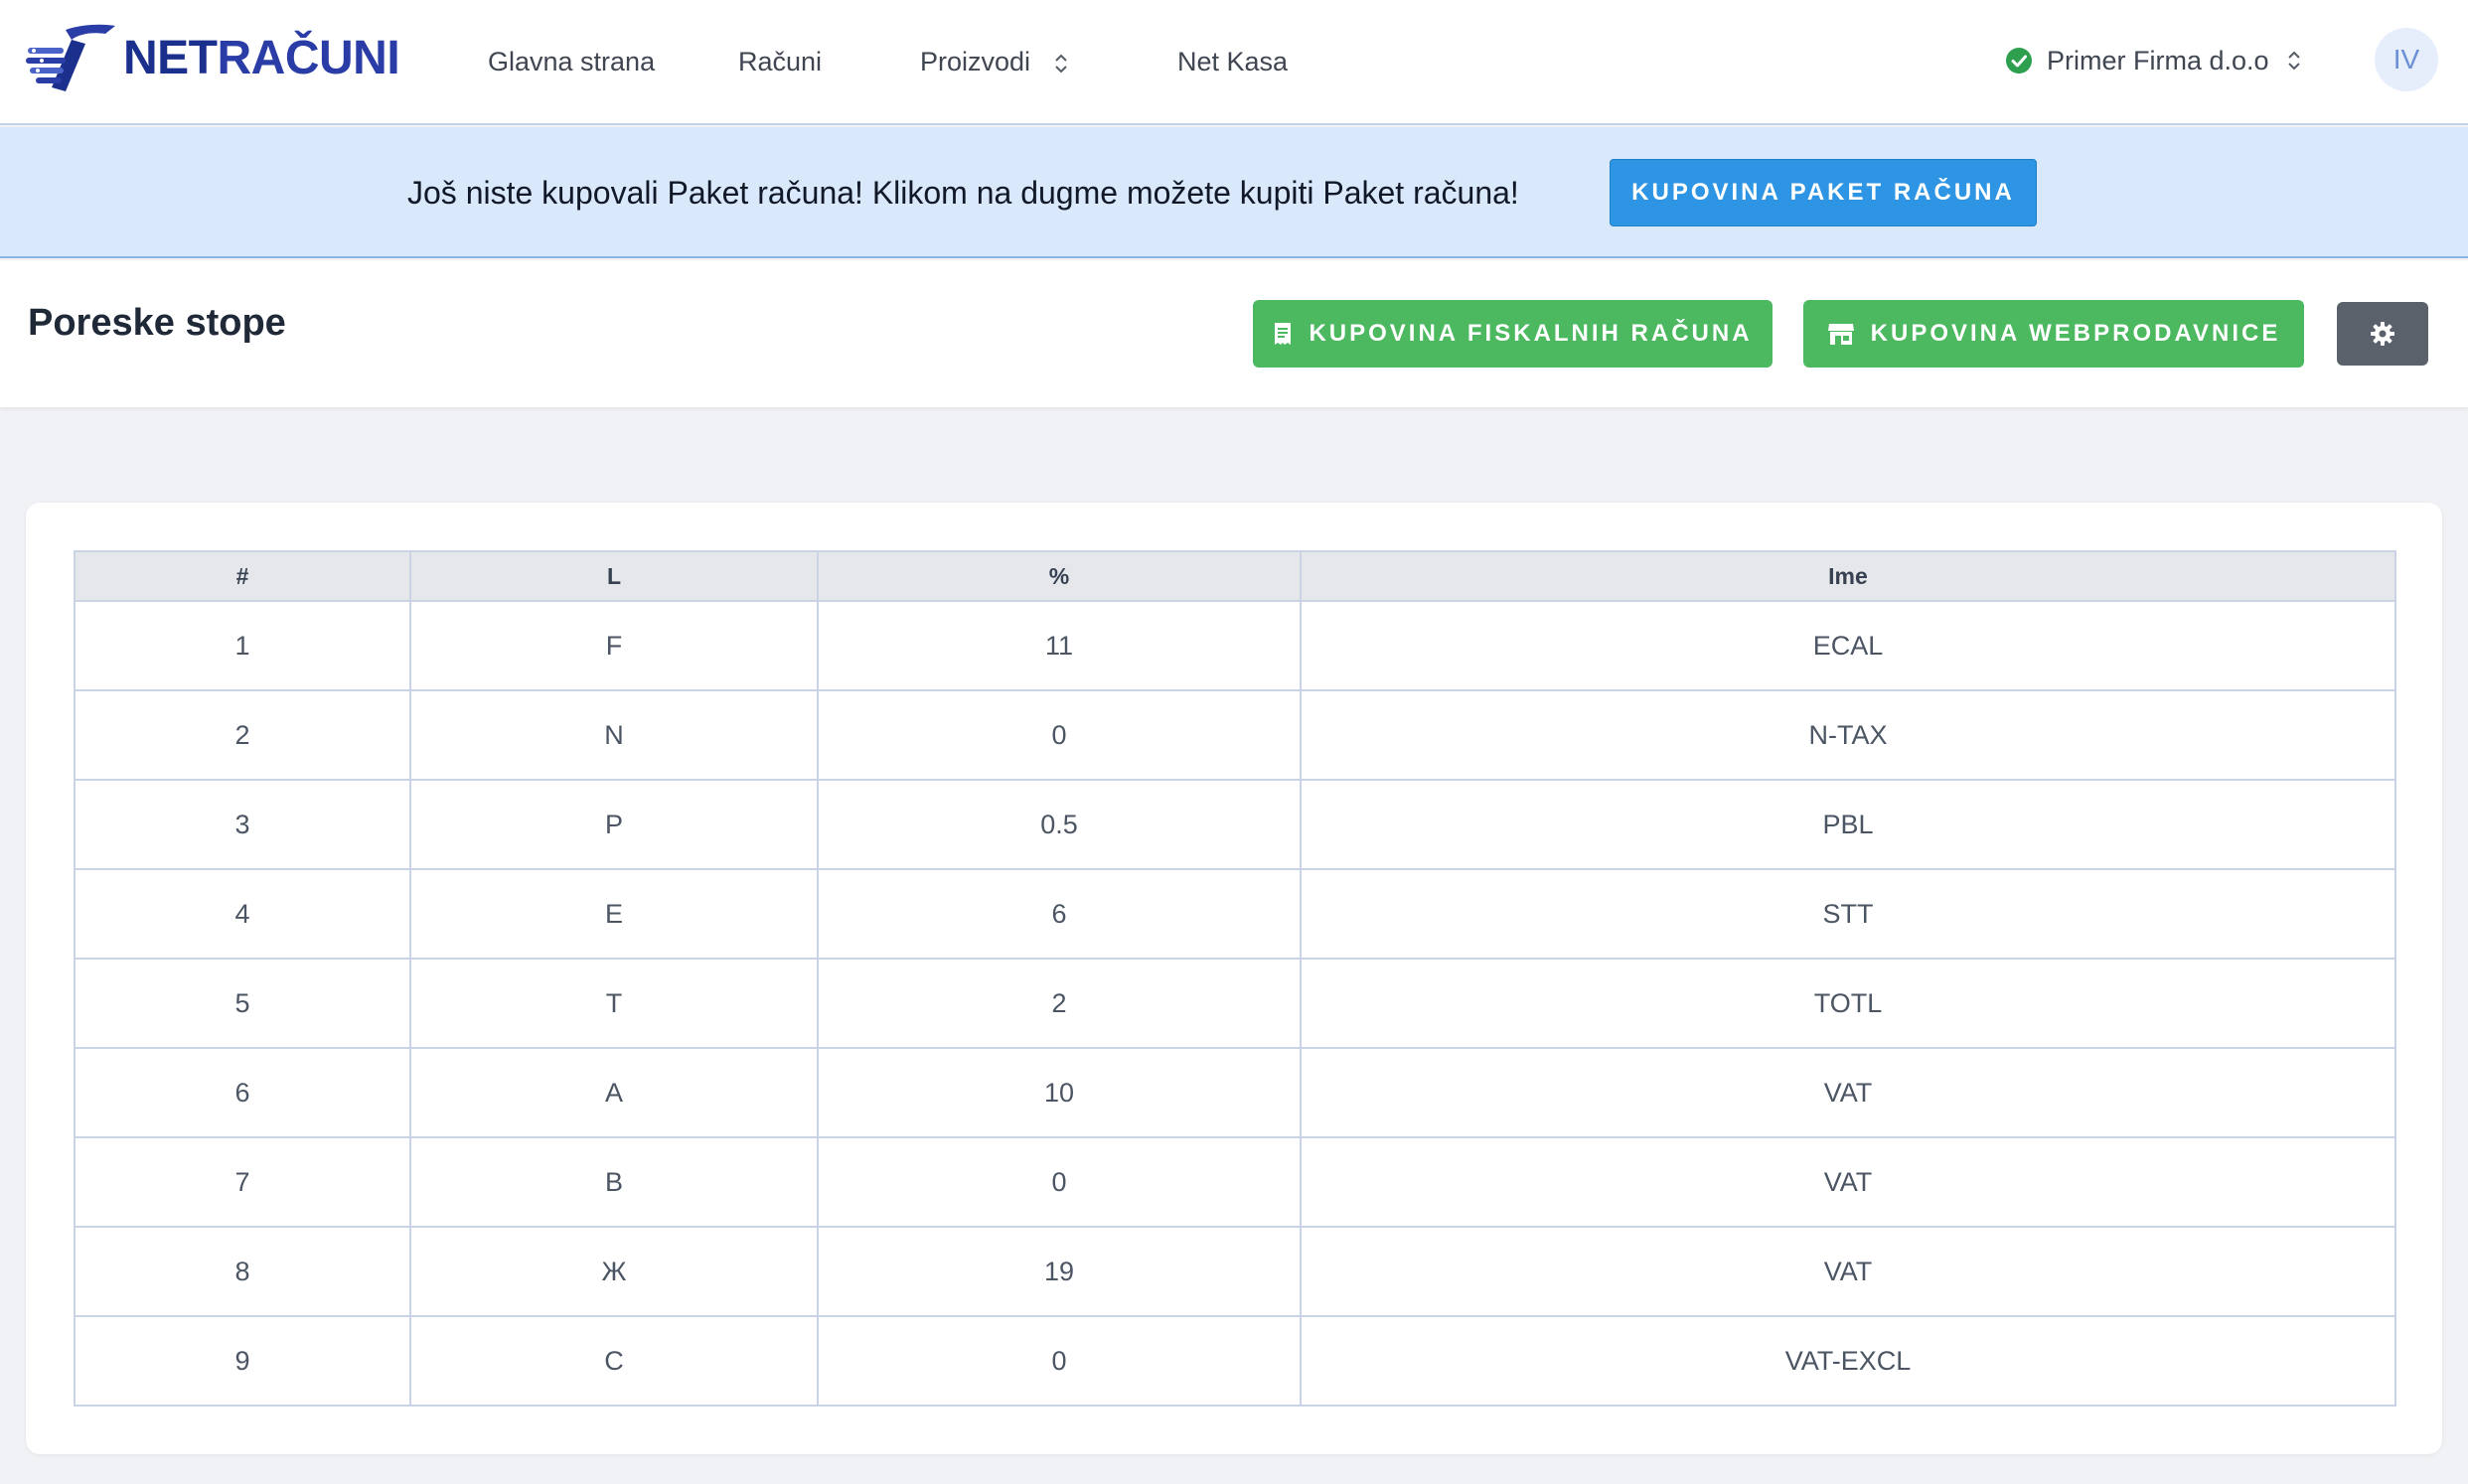  I want to click on brand-name: NETRAČUNI, so click(261, 58).